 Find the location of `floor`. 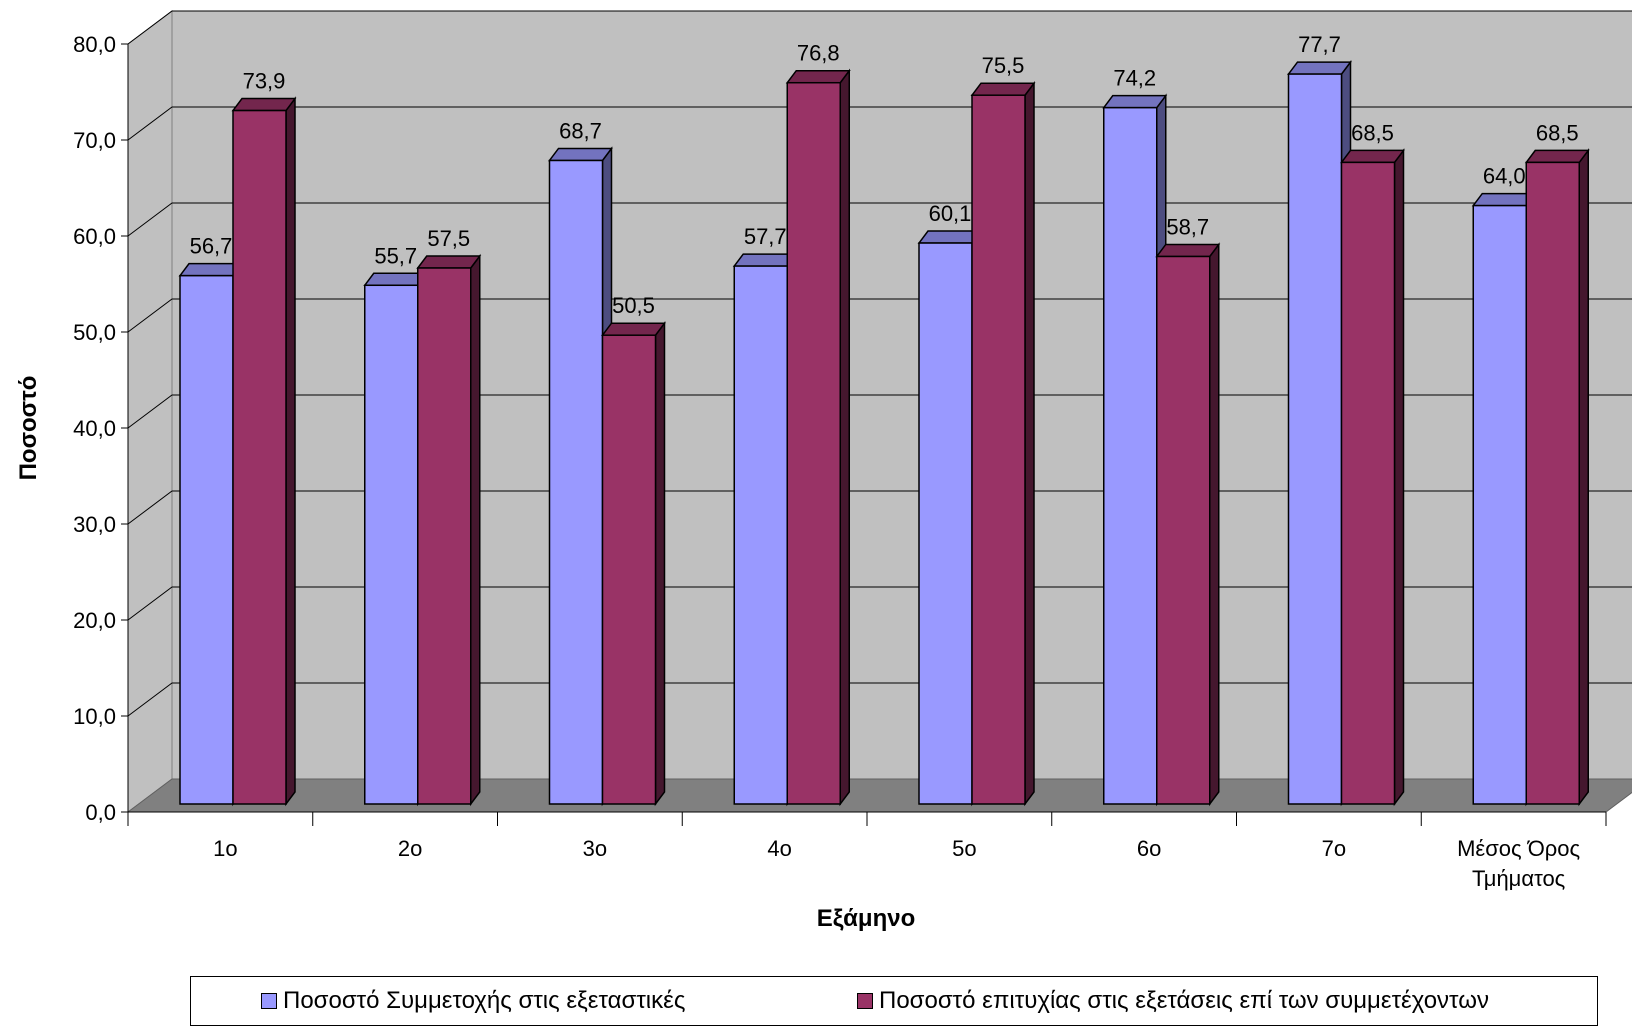

floor is located at coordinates (879, 795).